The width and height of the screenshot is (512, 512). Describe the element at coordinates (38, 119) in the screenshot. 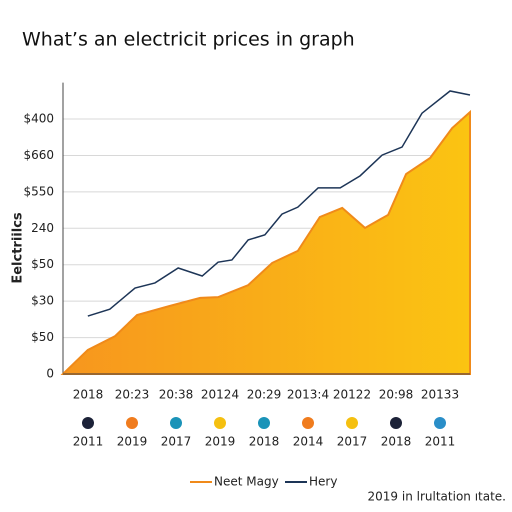

I see `y-tick-label: $400` at that location.